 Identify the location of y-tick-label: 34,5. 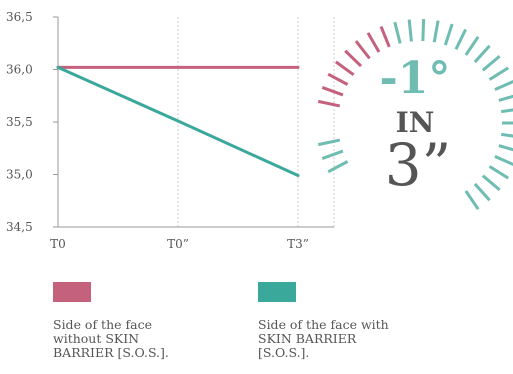
(19, 227).